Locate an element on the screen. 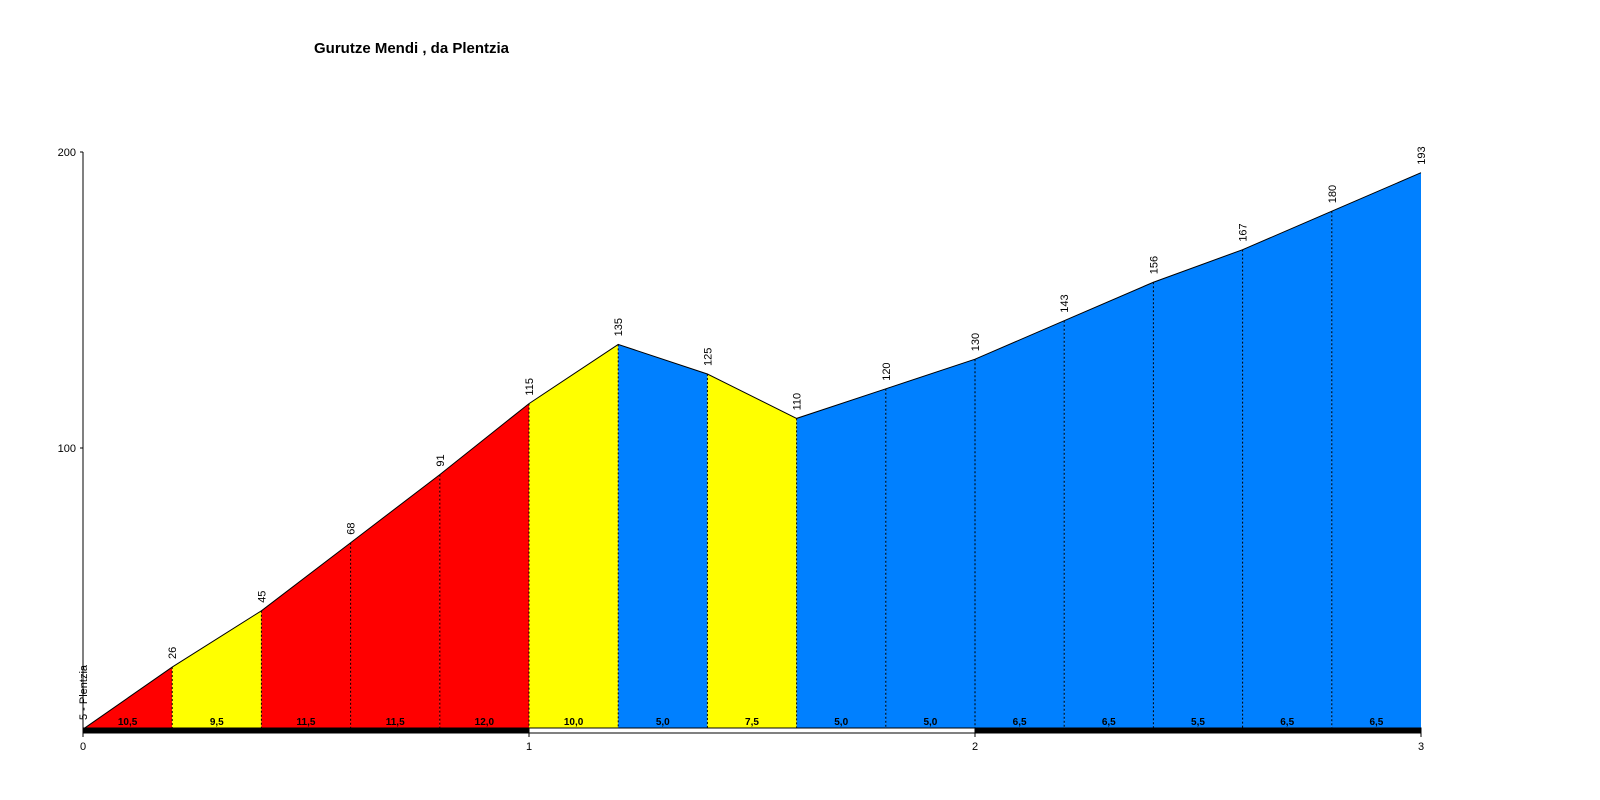 The width and height of the screenshot is (1600, 800). elevation-label: 143 is located at coordinates (1065, 303).